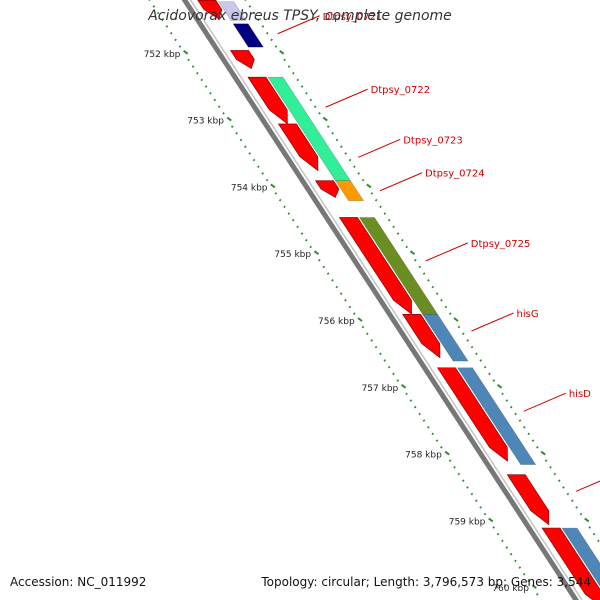  I want to click on gene-label-hisD: hisD, so click(580, 394).